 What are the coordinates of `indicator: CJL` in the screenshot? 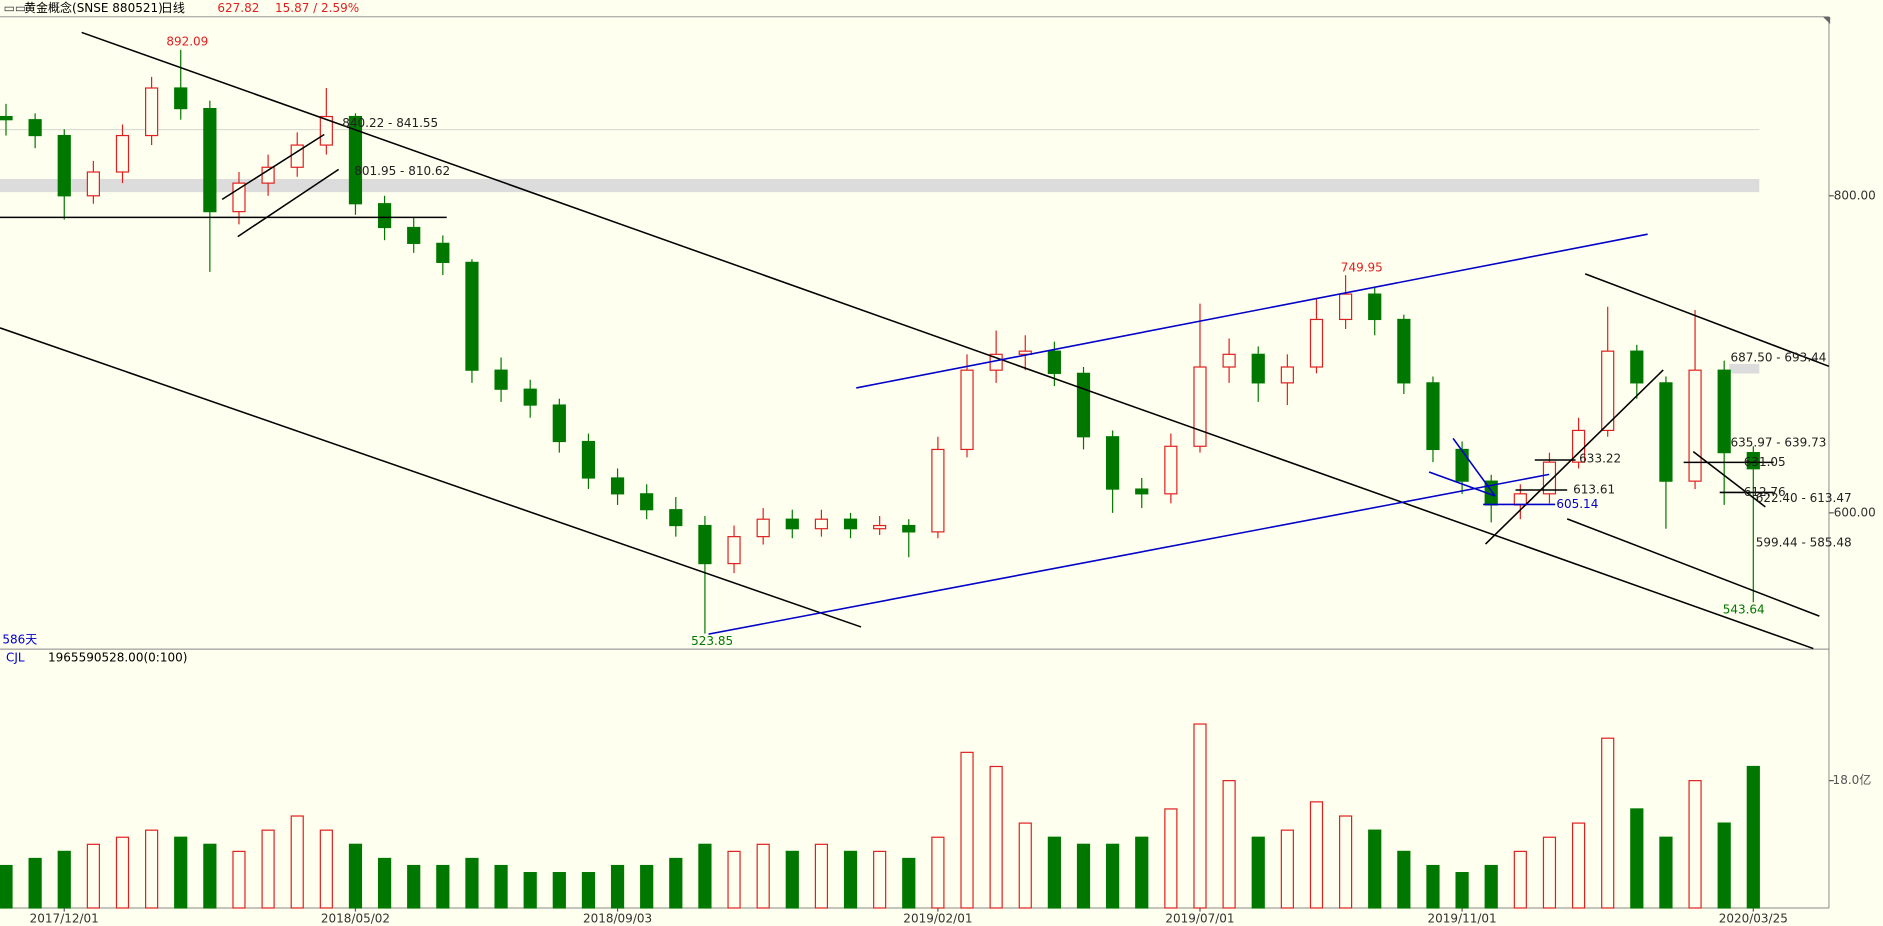 It's located at (15, 658).